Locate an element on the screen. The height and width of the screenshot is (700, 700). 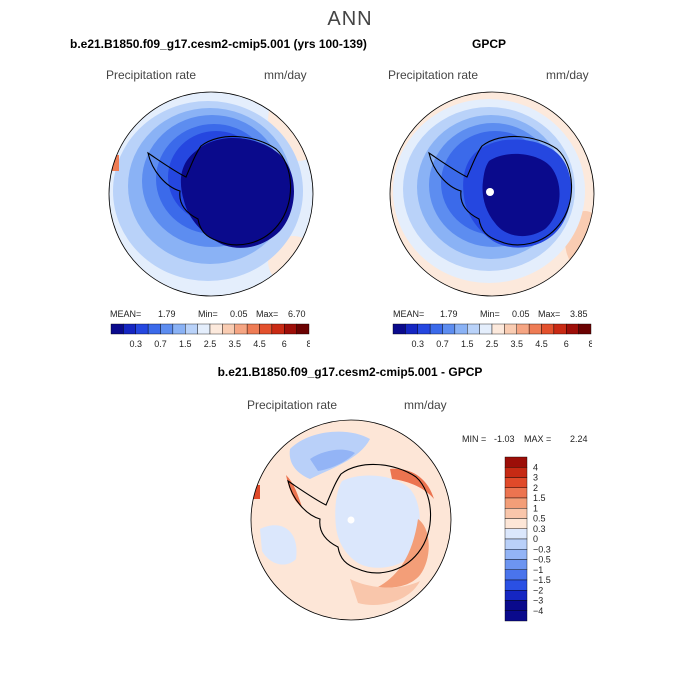
panel1-map is located at coordinates (211, 194).